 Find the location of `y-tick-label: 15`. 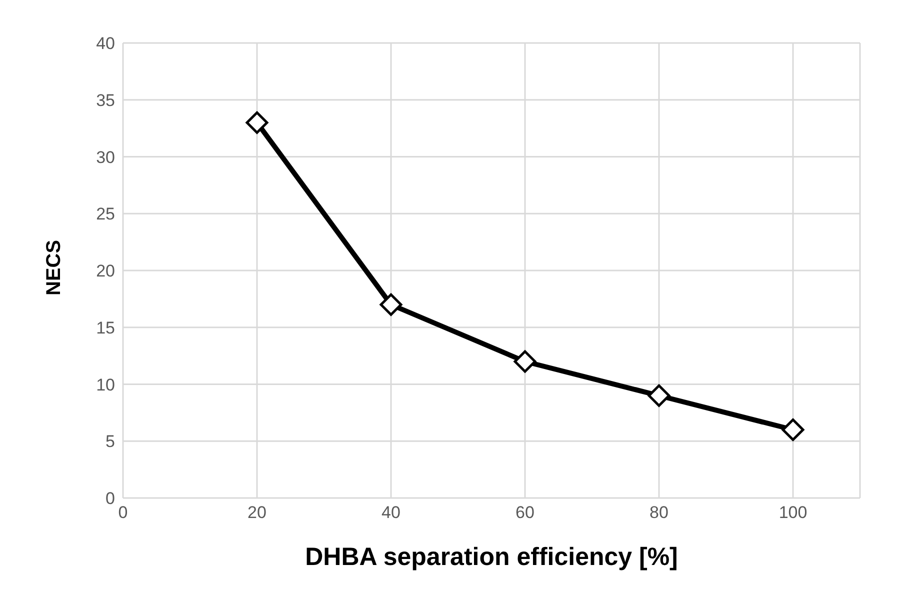

y-tick-label: 15 is located at coordinates (105, 328).